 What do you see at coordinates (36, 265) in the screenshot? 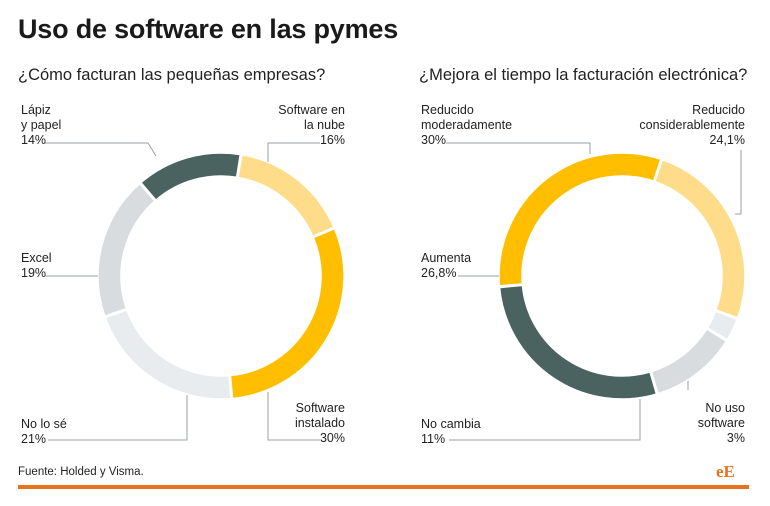
I see `slice-label: Excel 19%` at bounding box center [36, 265].